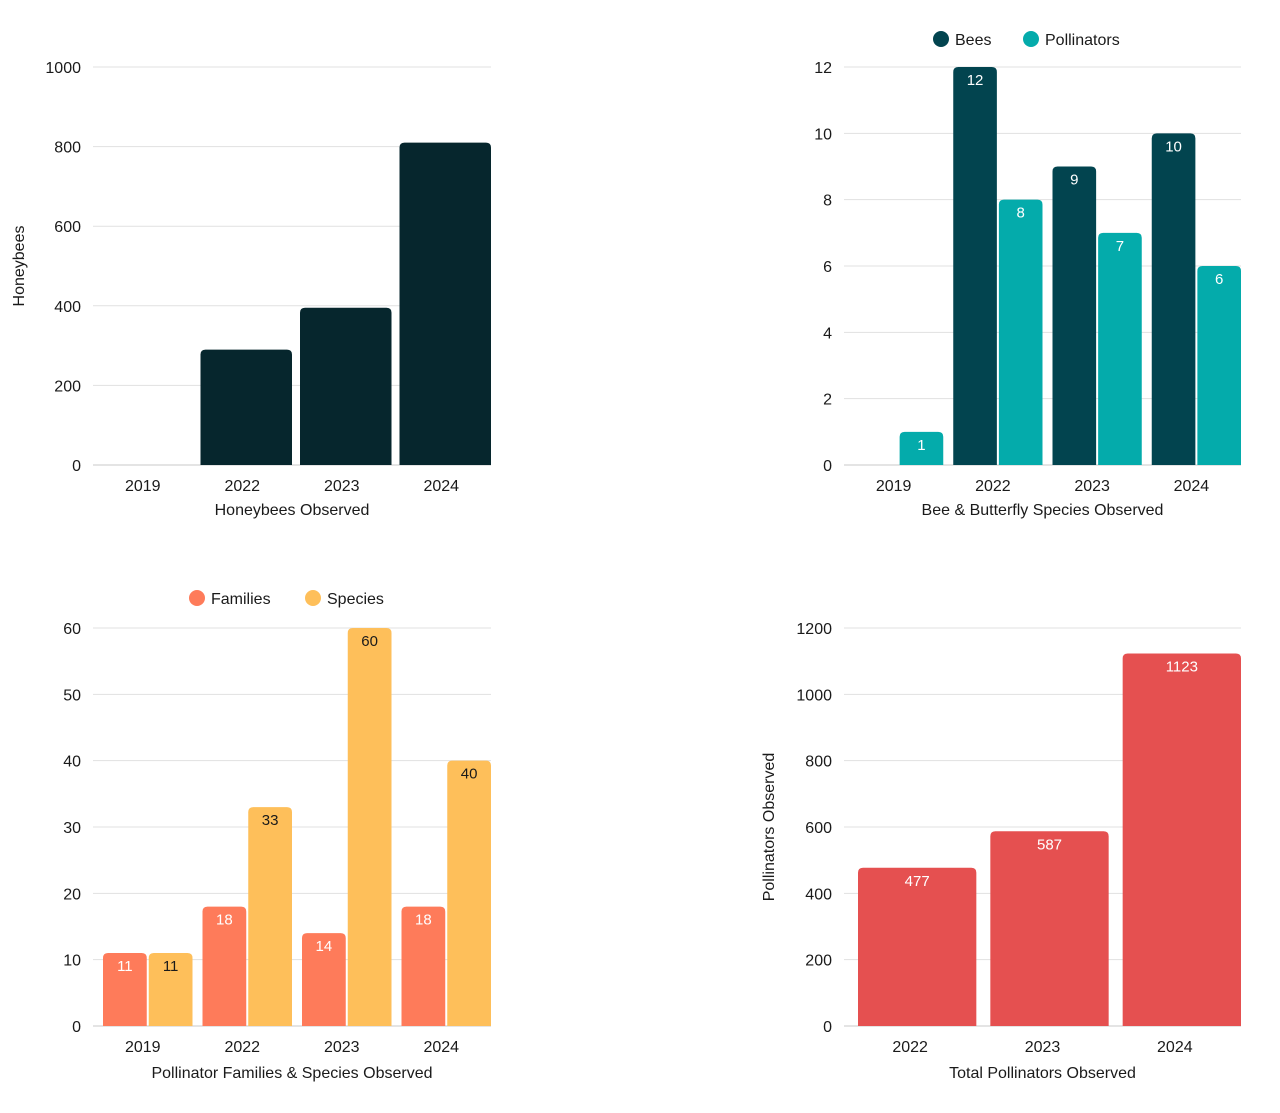  I want to click on data-label: 1, so click(921, 445).